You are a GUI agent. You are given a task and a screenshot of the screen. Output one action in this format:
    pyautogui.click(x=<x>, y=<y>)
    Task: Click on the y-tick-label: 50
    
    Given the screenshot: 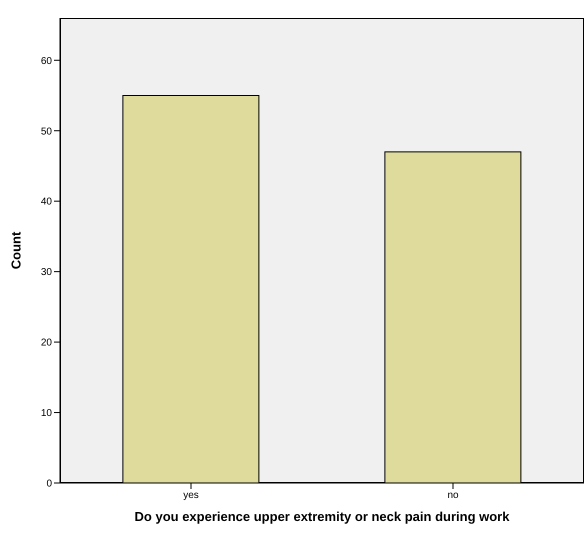 What is the action you would take?
    pyautogui.click(x=46, y=132)
    